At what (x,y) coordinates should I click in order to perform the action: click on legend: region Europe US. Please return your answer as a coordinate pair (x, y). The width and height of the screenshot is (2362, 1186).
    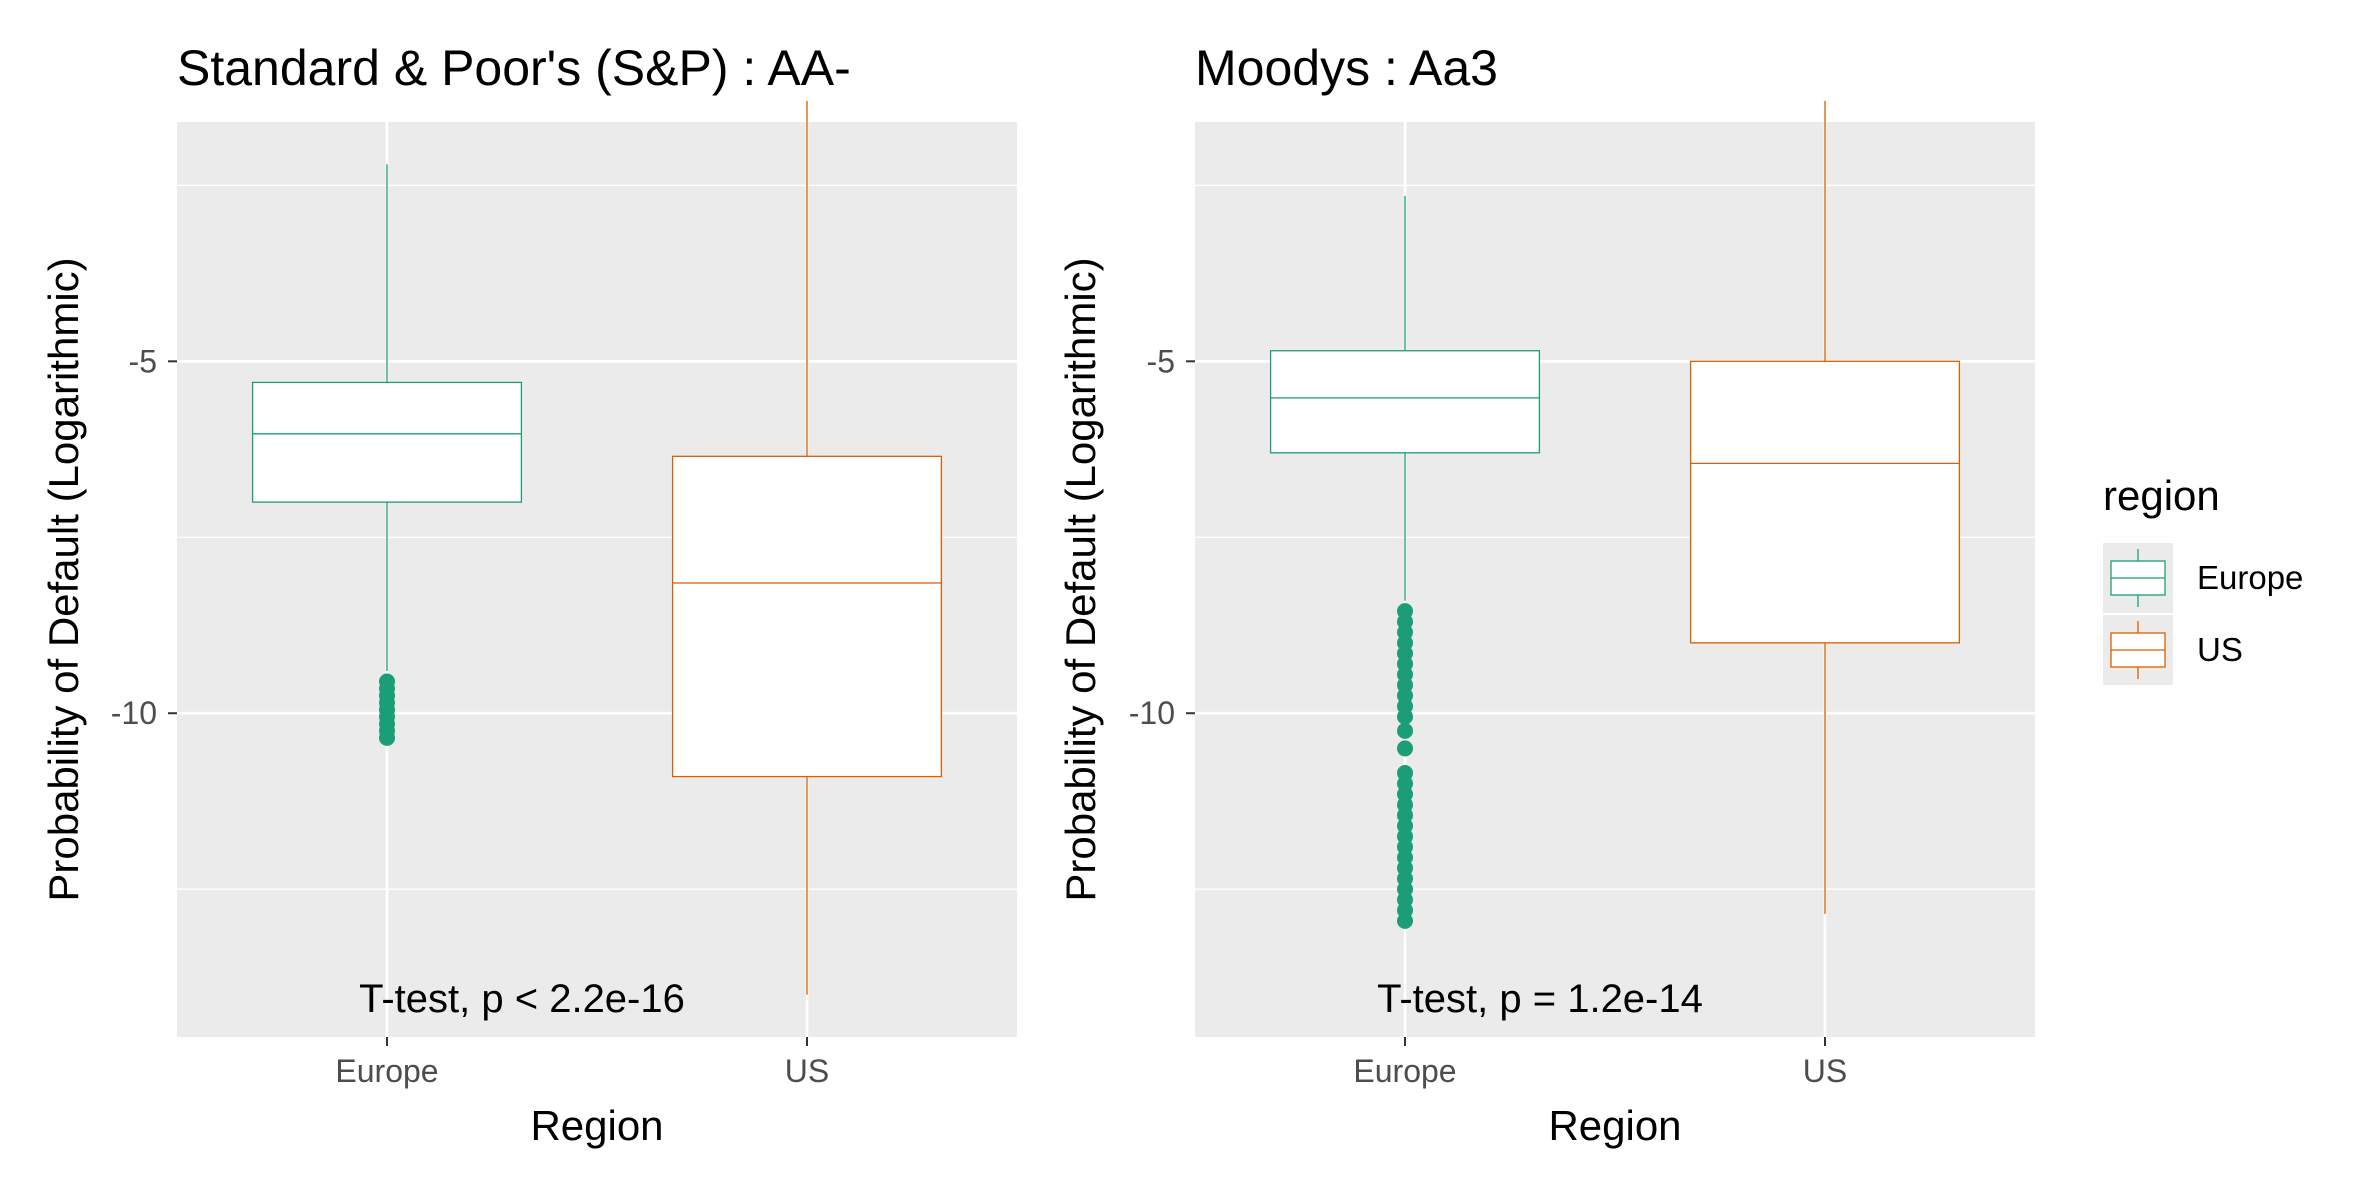
    Looking at the image, I should click on (2203, 578).